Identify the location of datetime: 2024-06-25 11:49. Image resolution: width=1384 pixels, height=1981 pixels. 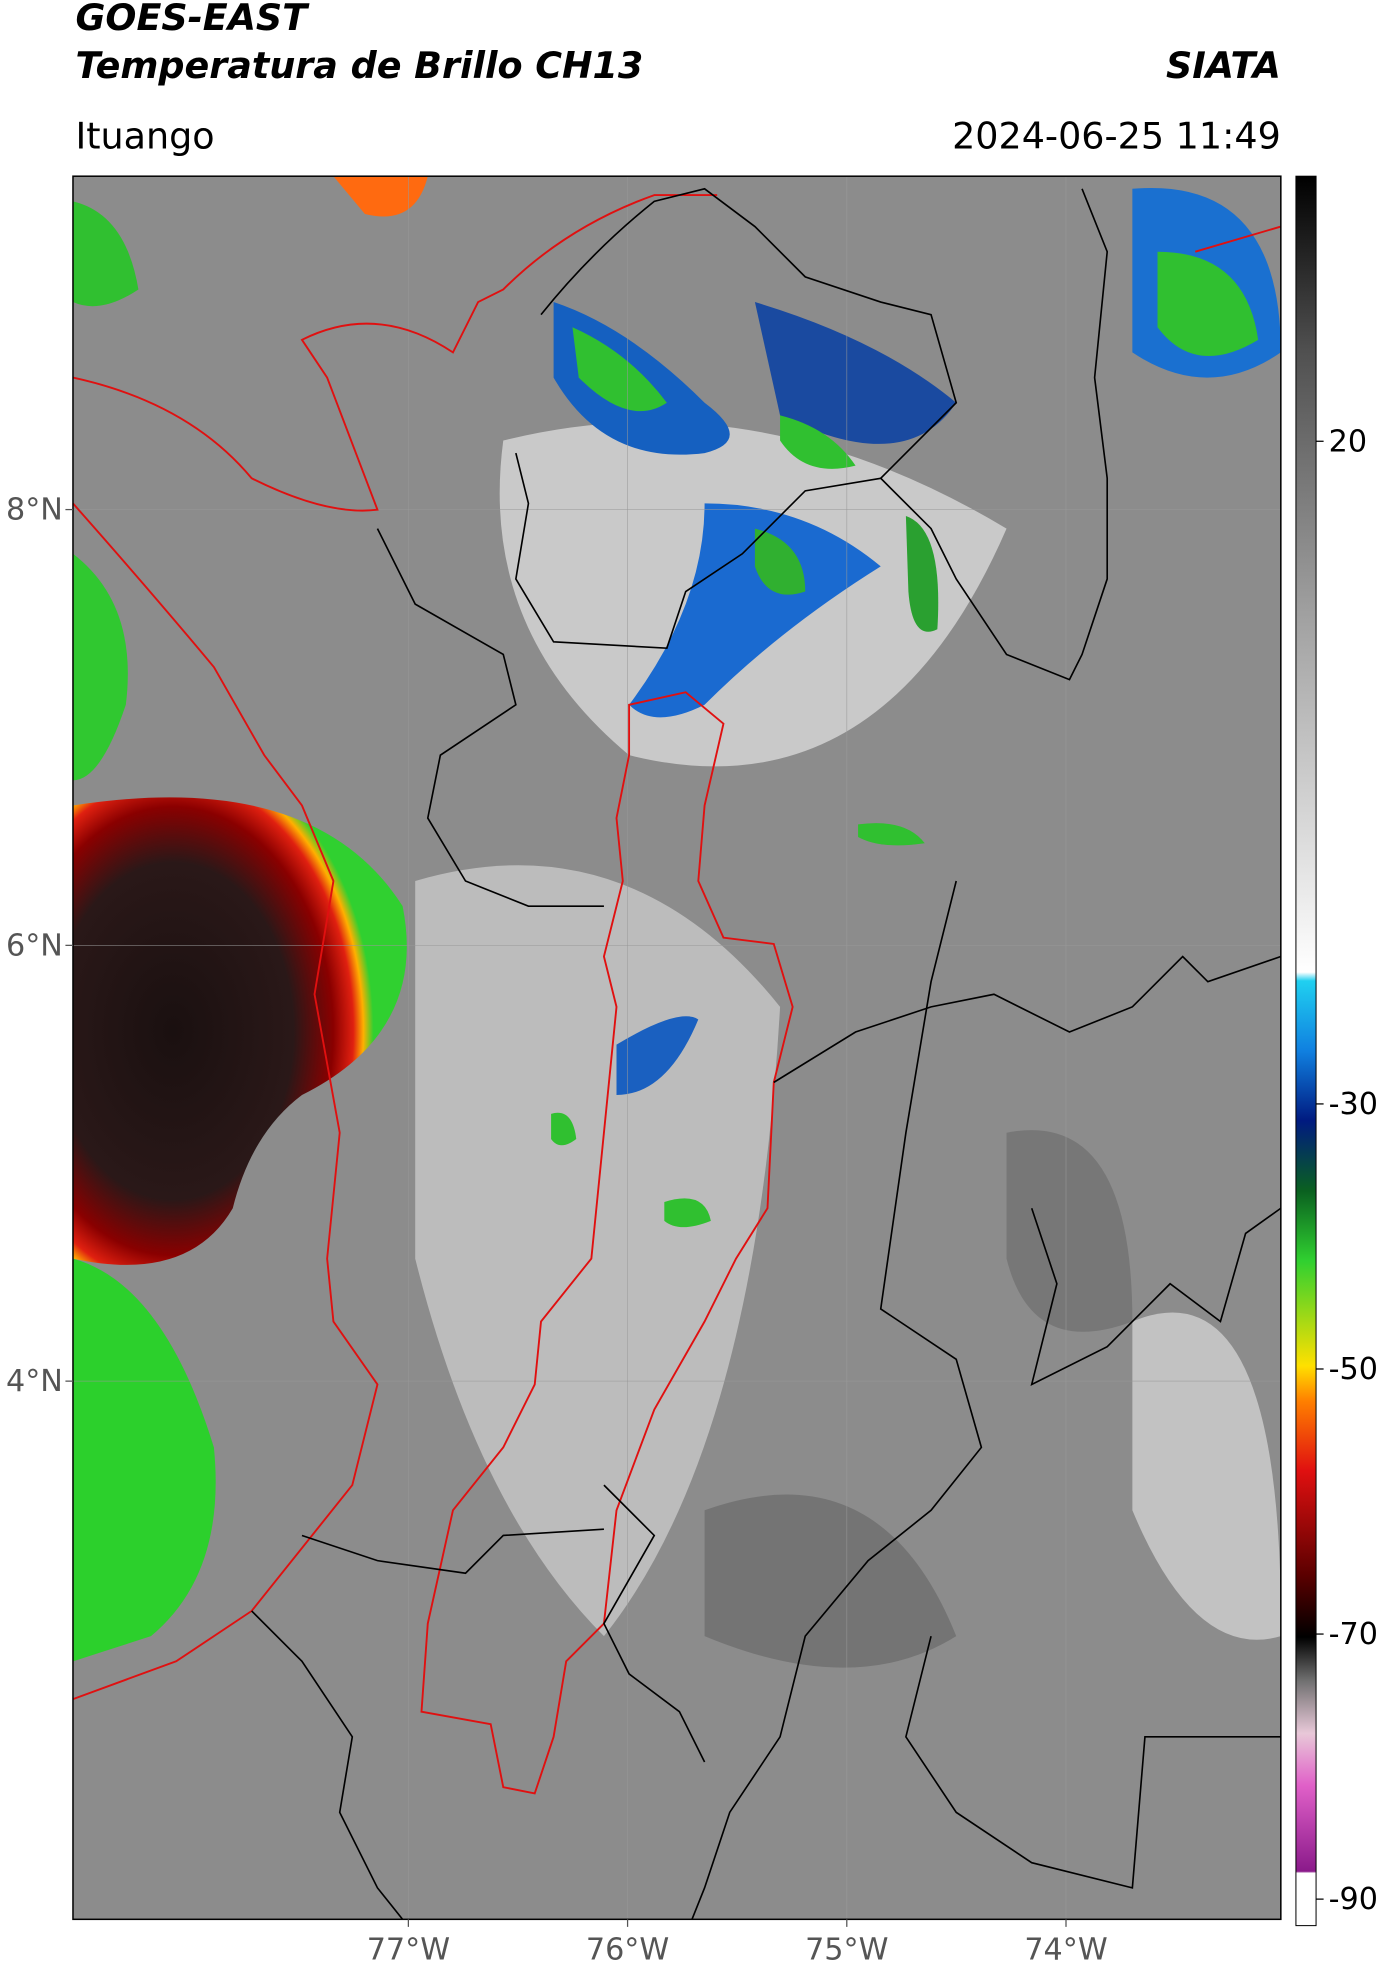
(1116, 136).